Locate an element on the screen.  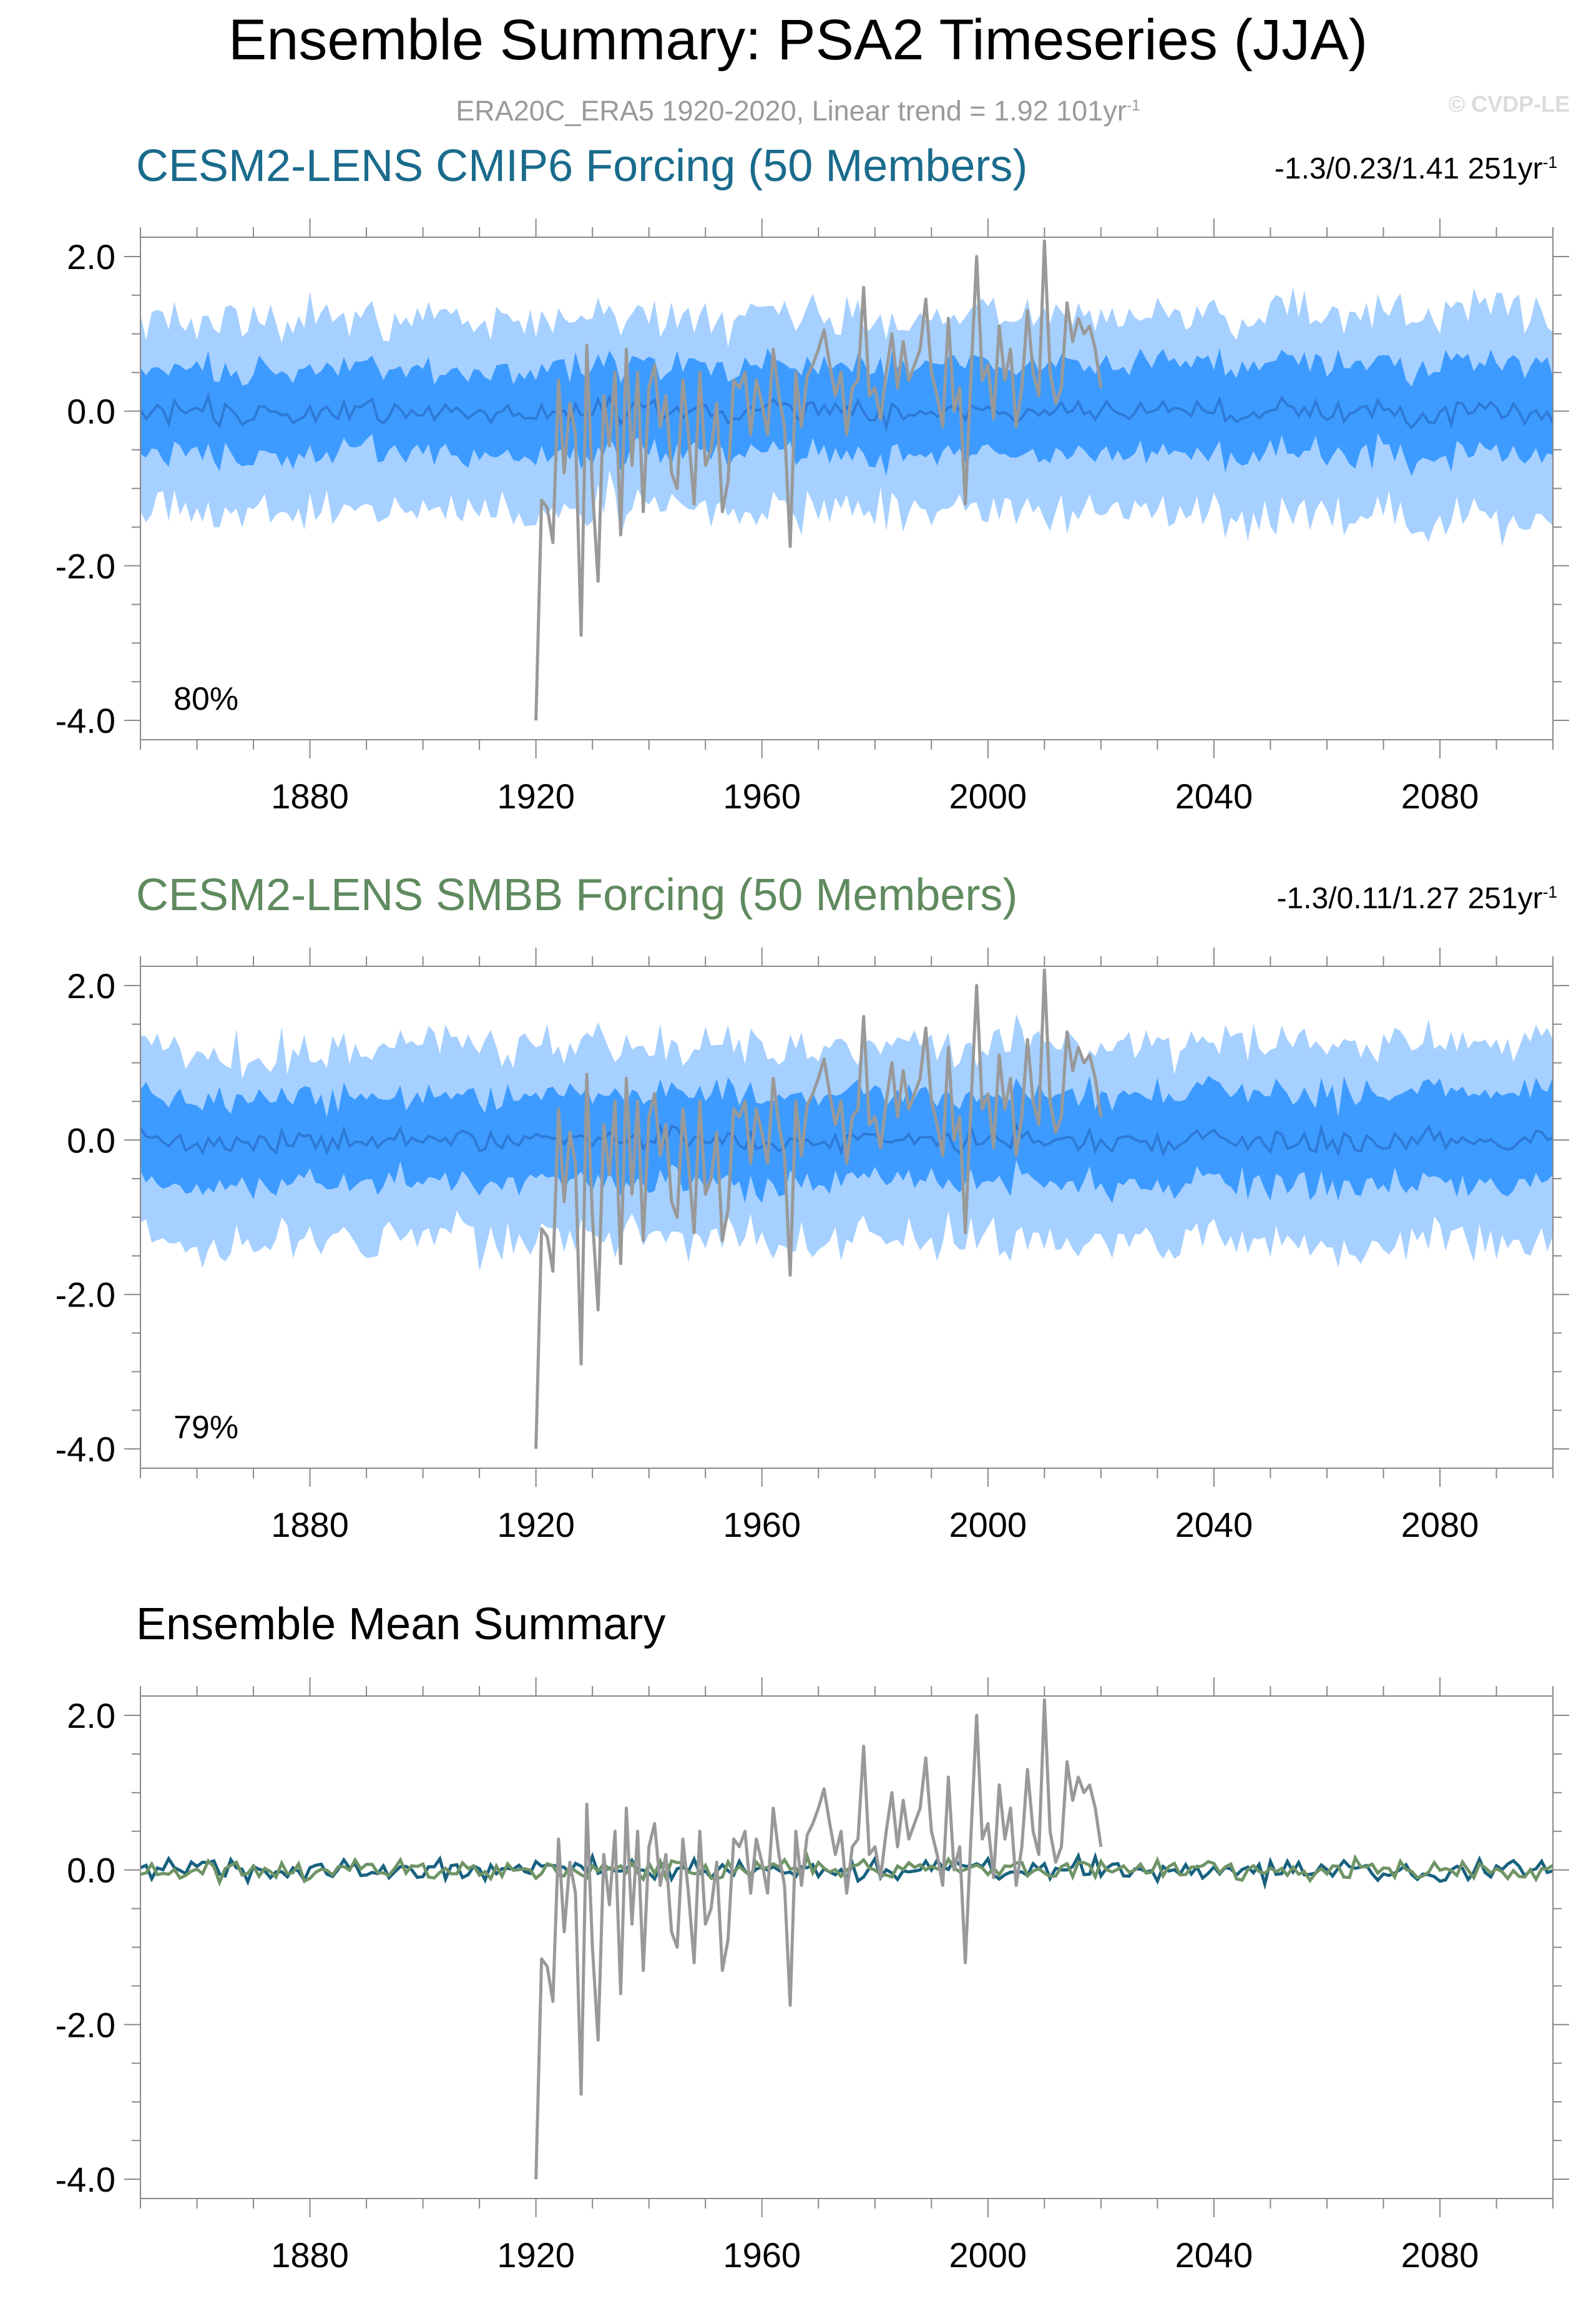
y-tick-label-cmip6: 2.0 is located at coordinates (91, 257).